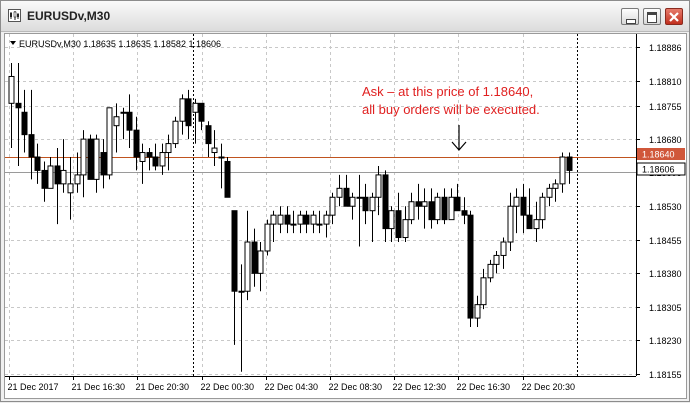  What do you see at coordinates (665, 274) in the screenshot?
I see `price-tick-label: 1.18380` at bounding box center [665, 274].